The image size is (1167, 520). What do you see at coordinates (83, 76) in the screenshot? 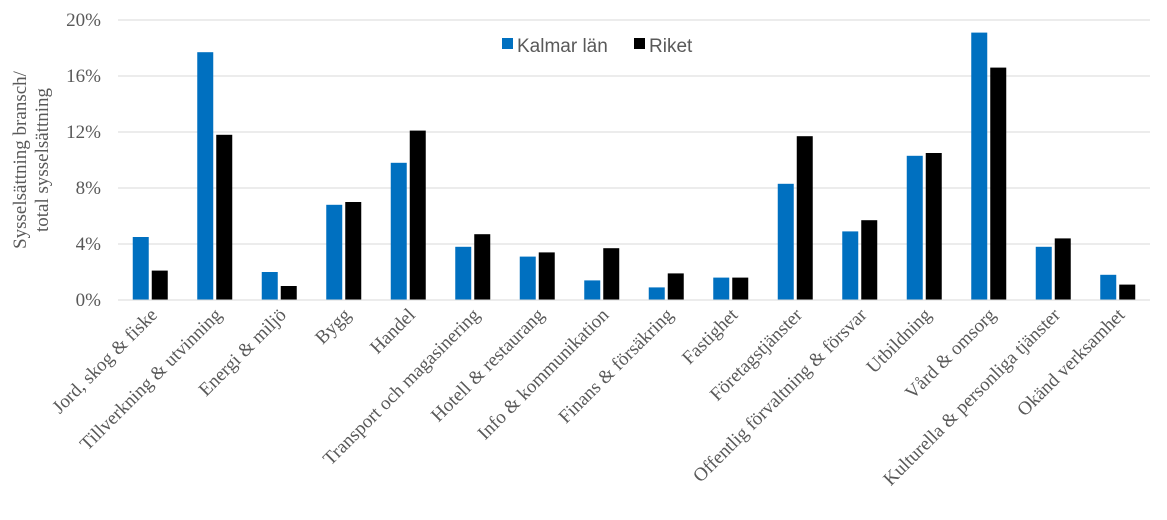
I see `y-tick-label: 16%` at bounding box center [83, 76].